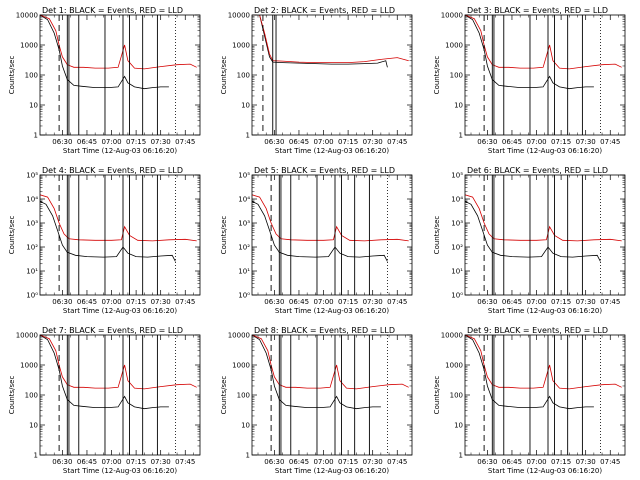  I want to click on panel-title: Det 2: BLACK = Events, RED = LLD, so click(324, 10).